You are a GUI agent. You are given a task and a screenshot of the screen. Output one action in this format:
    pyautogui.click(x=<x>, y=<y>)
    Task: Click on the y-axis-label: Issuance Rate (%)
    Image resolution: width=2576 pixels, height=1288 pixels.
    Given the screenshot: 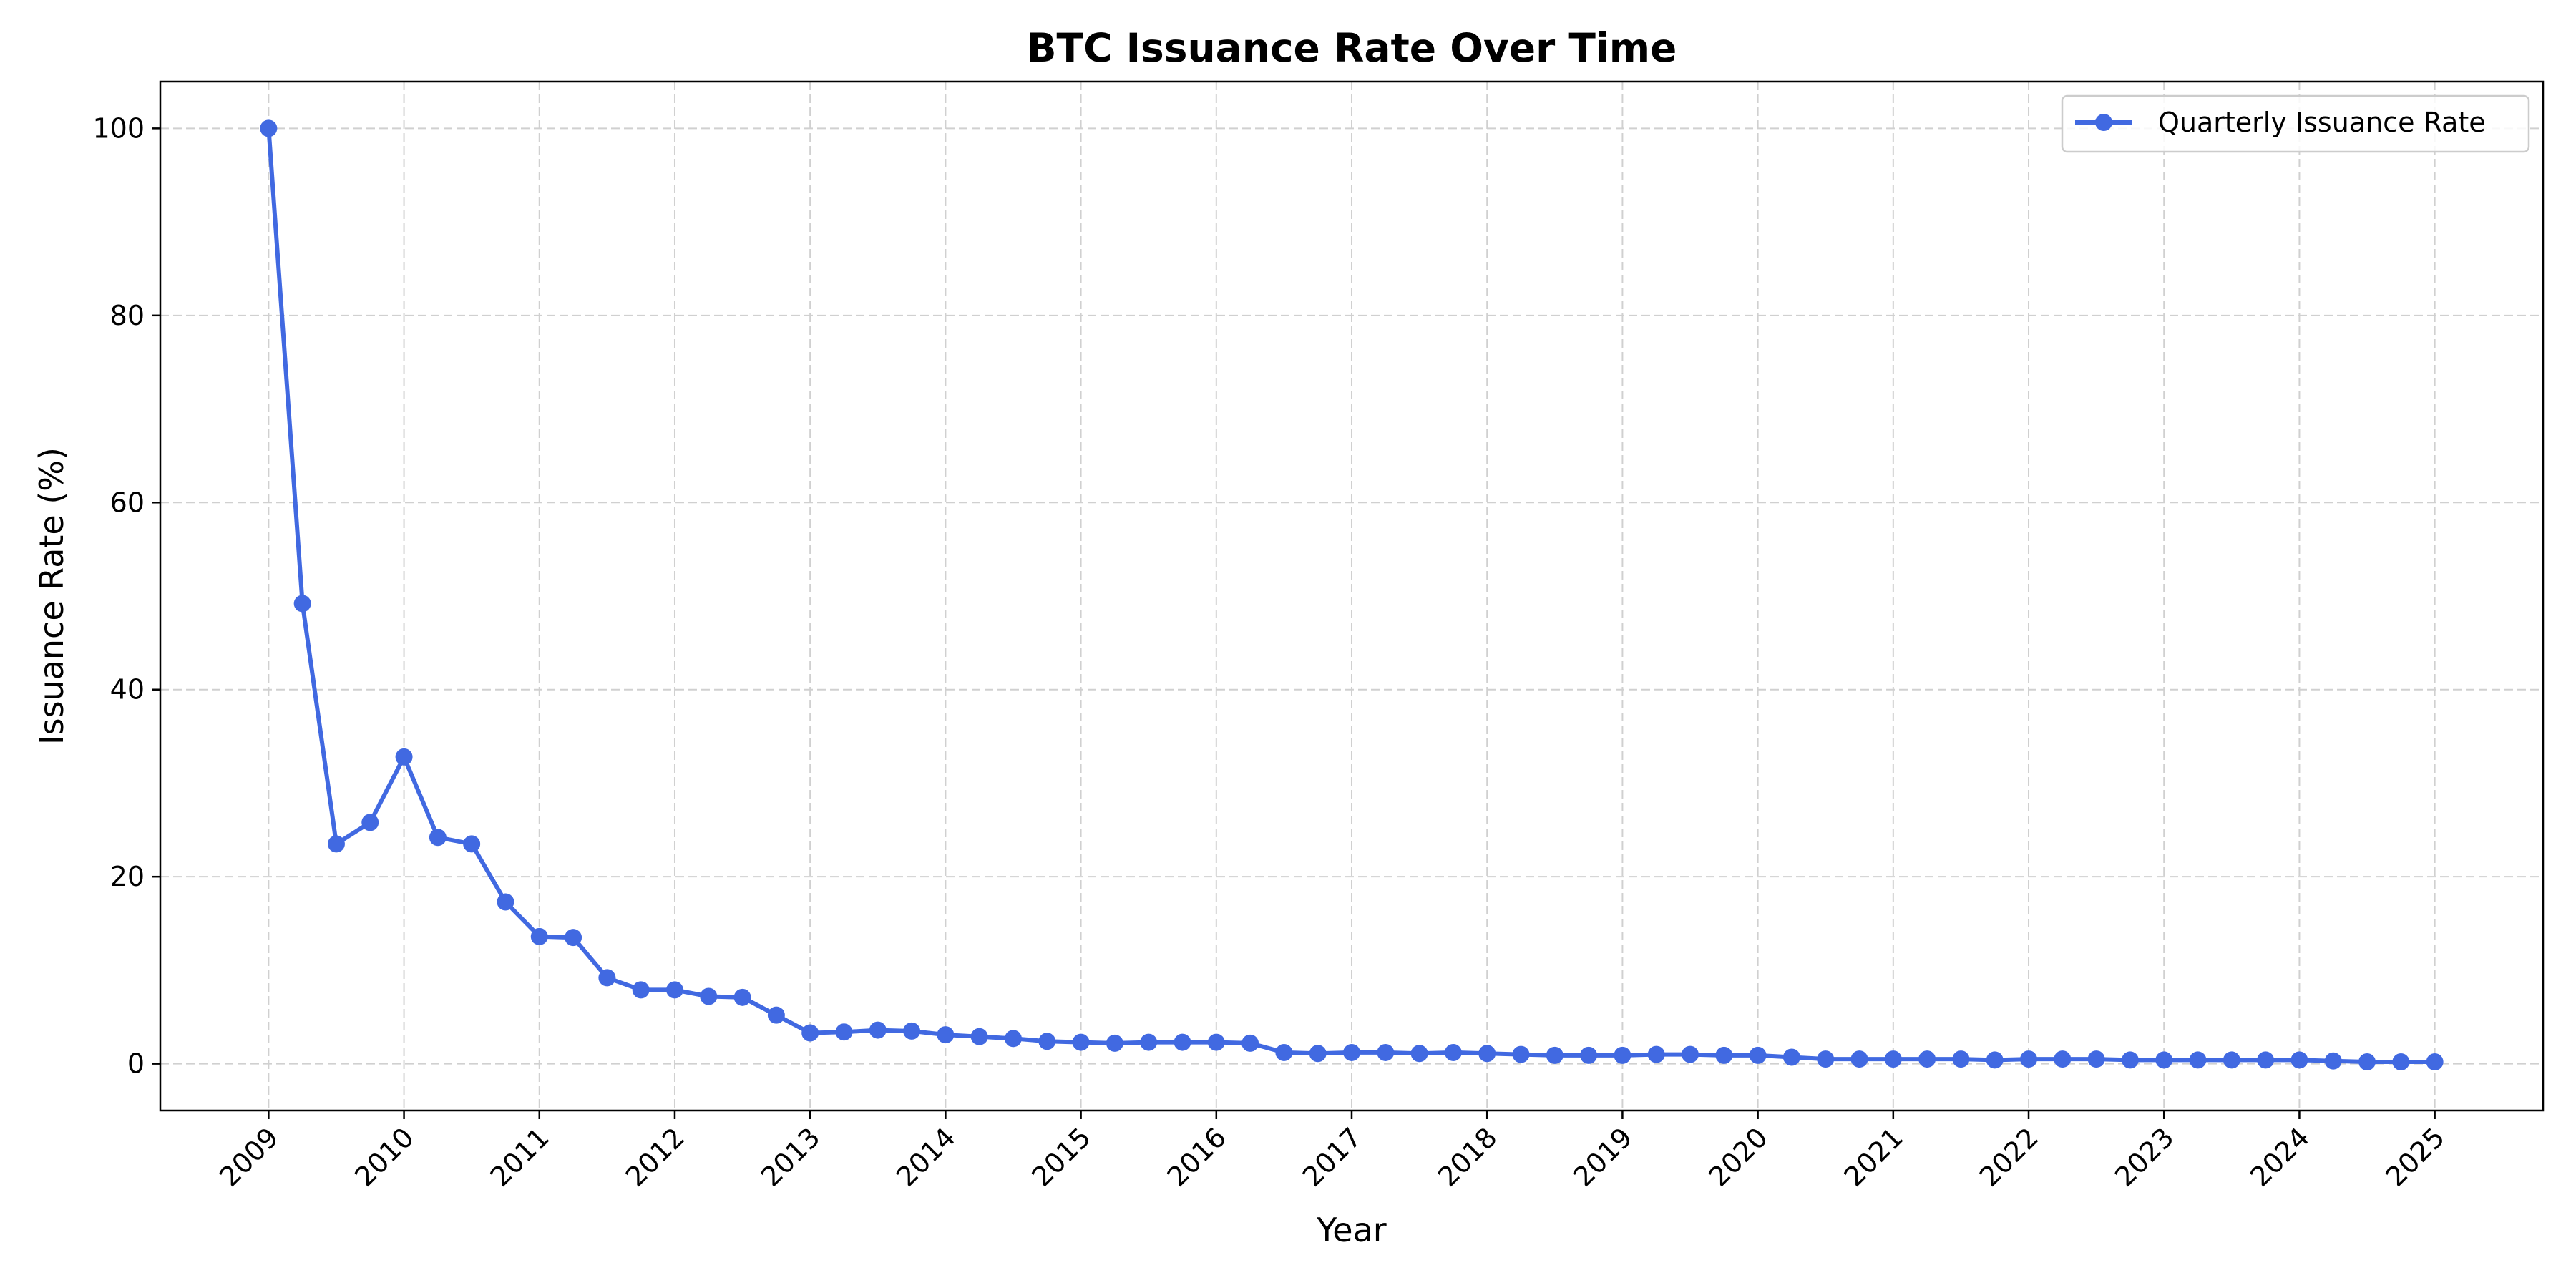 What is the action you would take?
    pyautogui.click(x=51, y=596)
    